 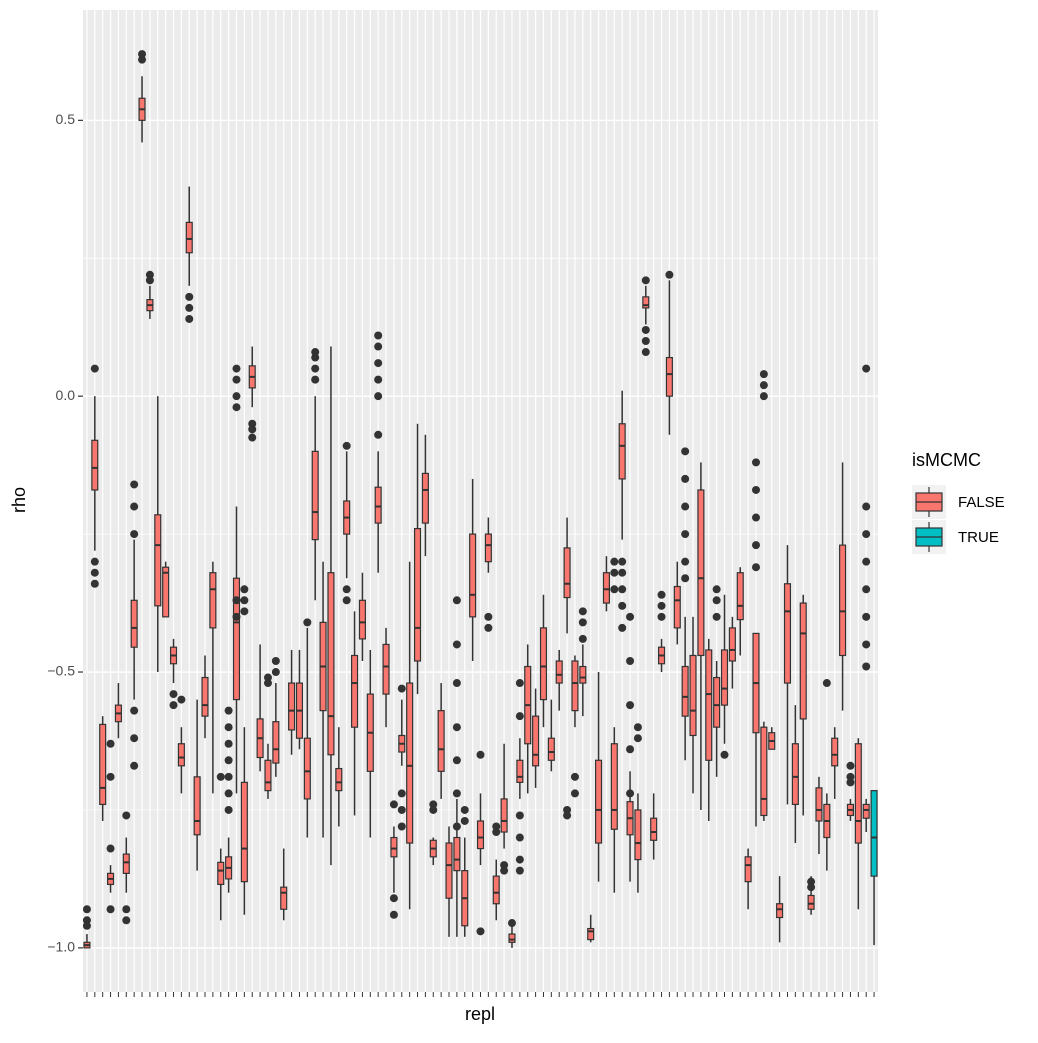 What do you see at coordinates (480, 1014) in the screenshot?
I see `x-axis-label: repl` at bounding box center [480, 1014].